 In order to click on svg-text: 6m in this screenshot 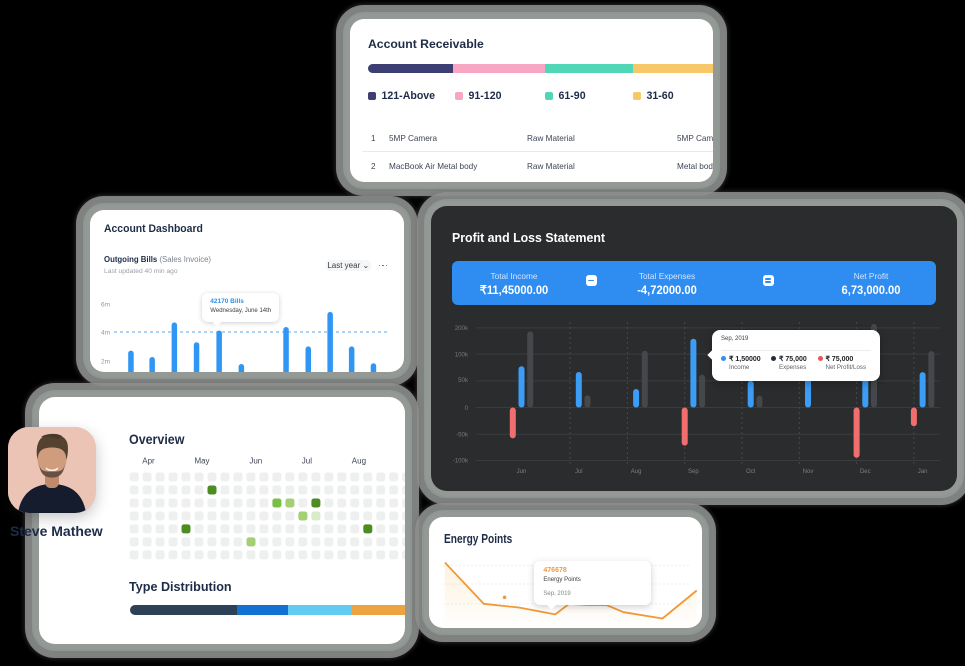, I will do `click(105, 305)`.